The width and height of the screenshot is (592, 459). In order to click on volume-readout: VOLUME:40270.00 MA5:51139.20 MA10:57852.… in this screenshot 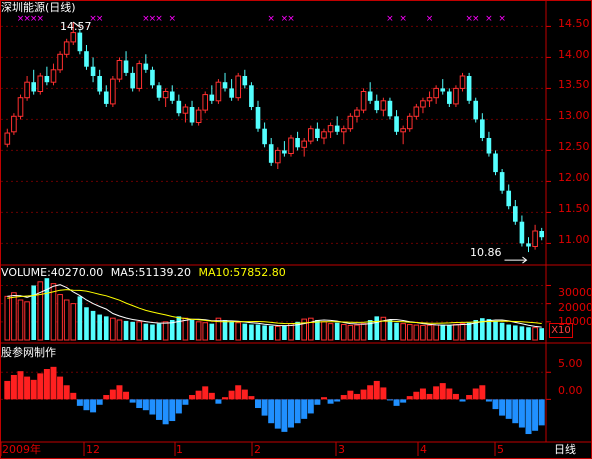, I will do `click(143, 272)`.